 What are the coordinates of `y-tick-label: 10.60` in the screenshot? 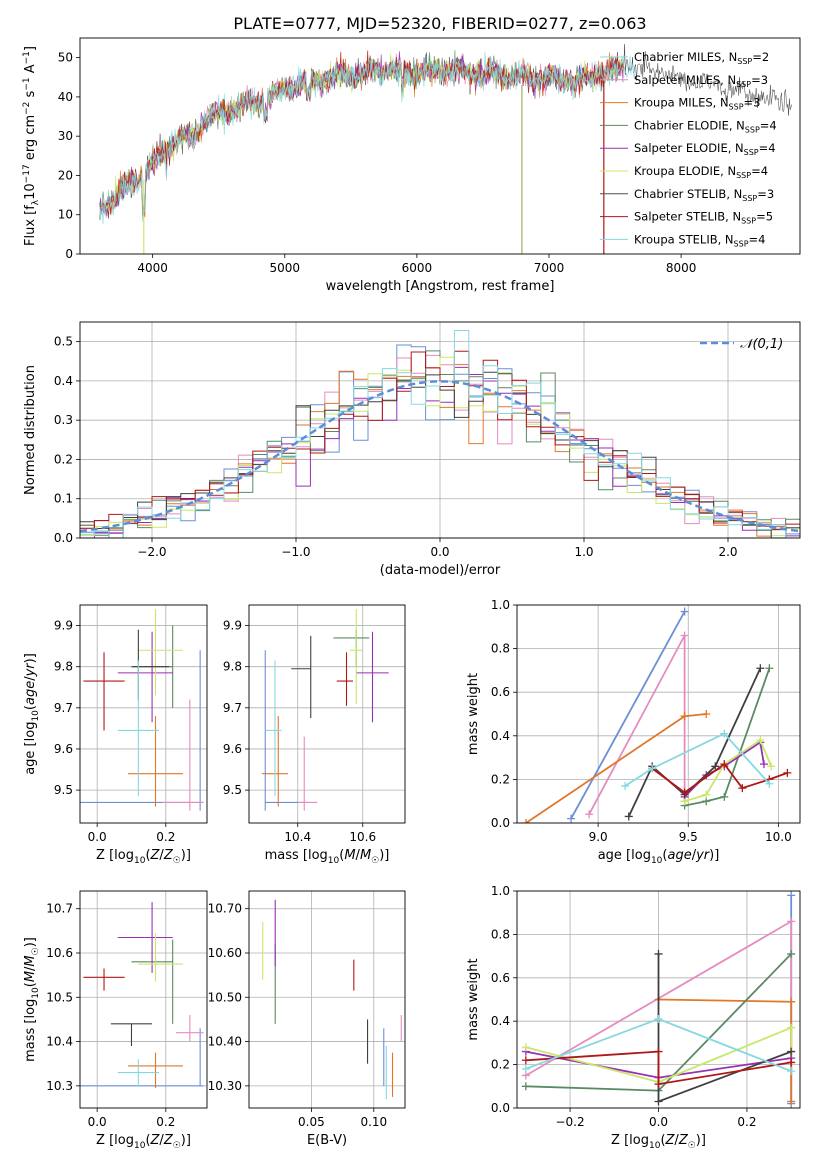 It's located at (225, 953).